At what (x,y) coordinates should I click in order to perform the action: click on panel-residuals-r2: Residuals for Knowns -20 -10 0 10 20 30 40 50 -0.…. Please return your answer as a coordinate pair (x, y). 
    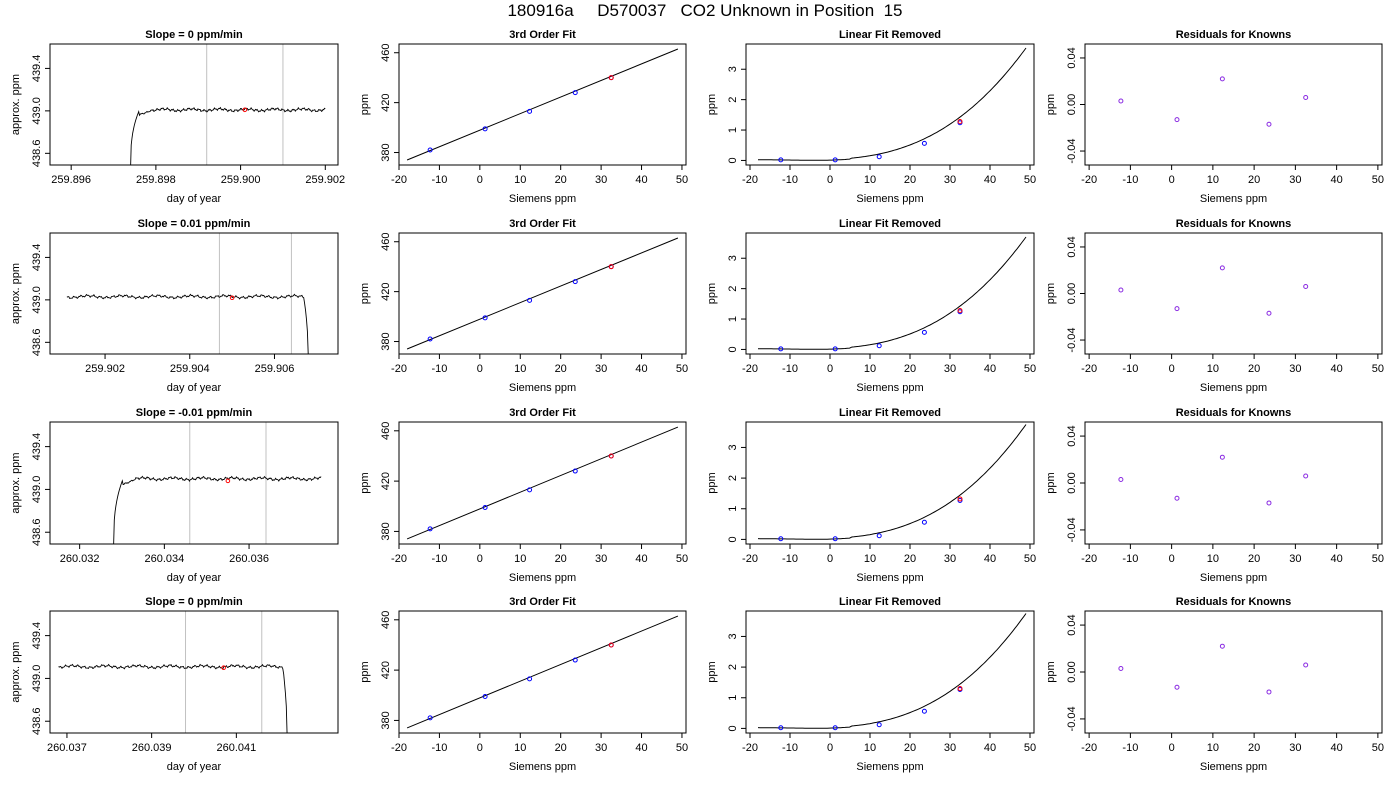
    Looking at the image, I should click on (1214, 306).